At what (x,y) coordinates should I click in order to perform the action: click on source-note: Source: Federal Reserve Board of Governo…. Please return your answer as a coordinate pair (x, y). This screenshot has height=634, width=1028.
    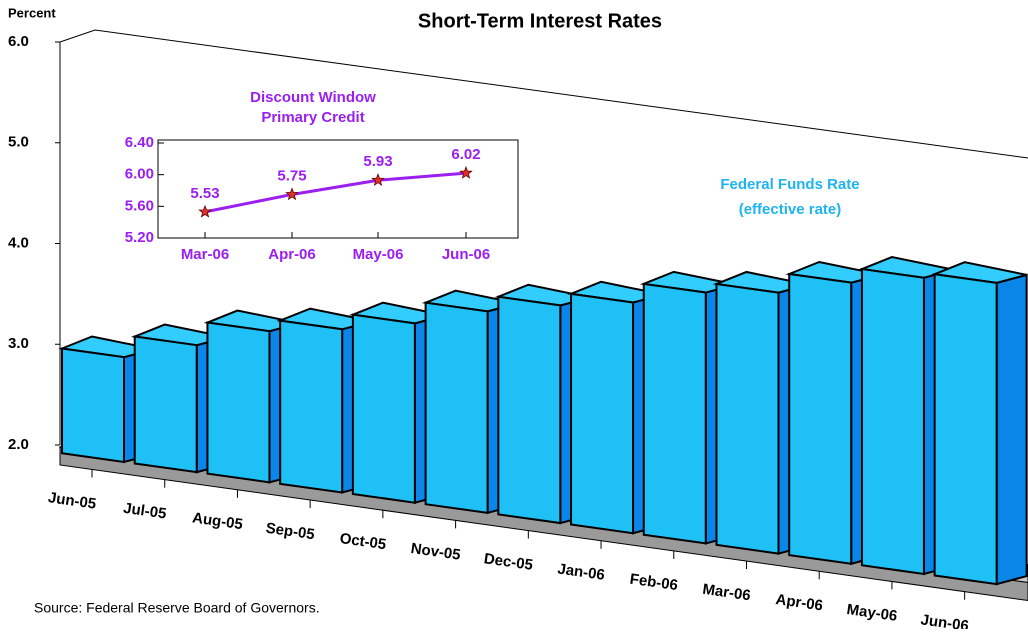
    Looking at the image, I should click on (177, 608).